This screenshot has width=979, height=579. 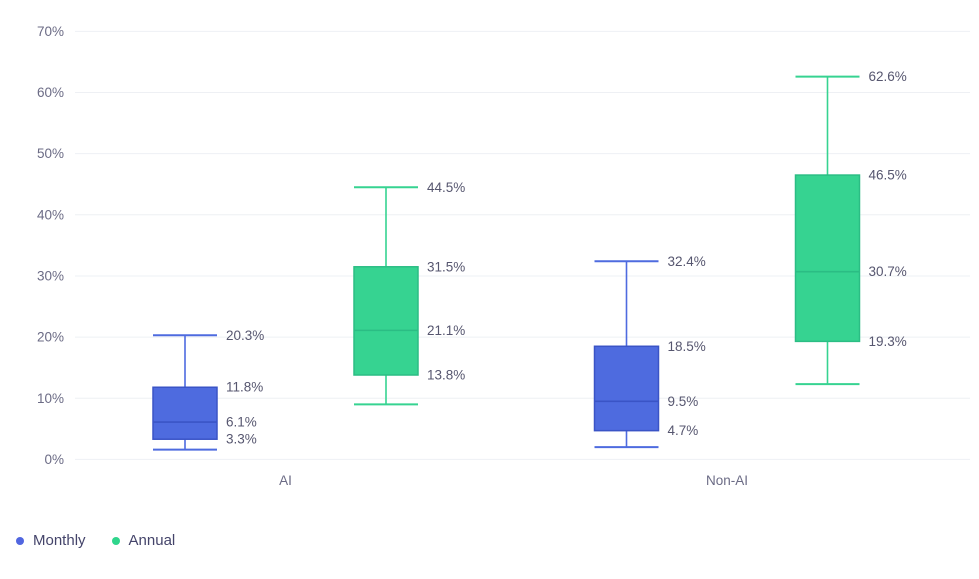 I want to click on y-tick-label: 0%, so click(x=54, y=459).